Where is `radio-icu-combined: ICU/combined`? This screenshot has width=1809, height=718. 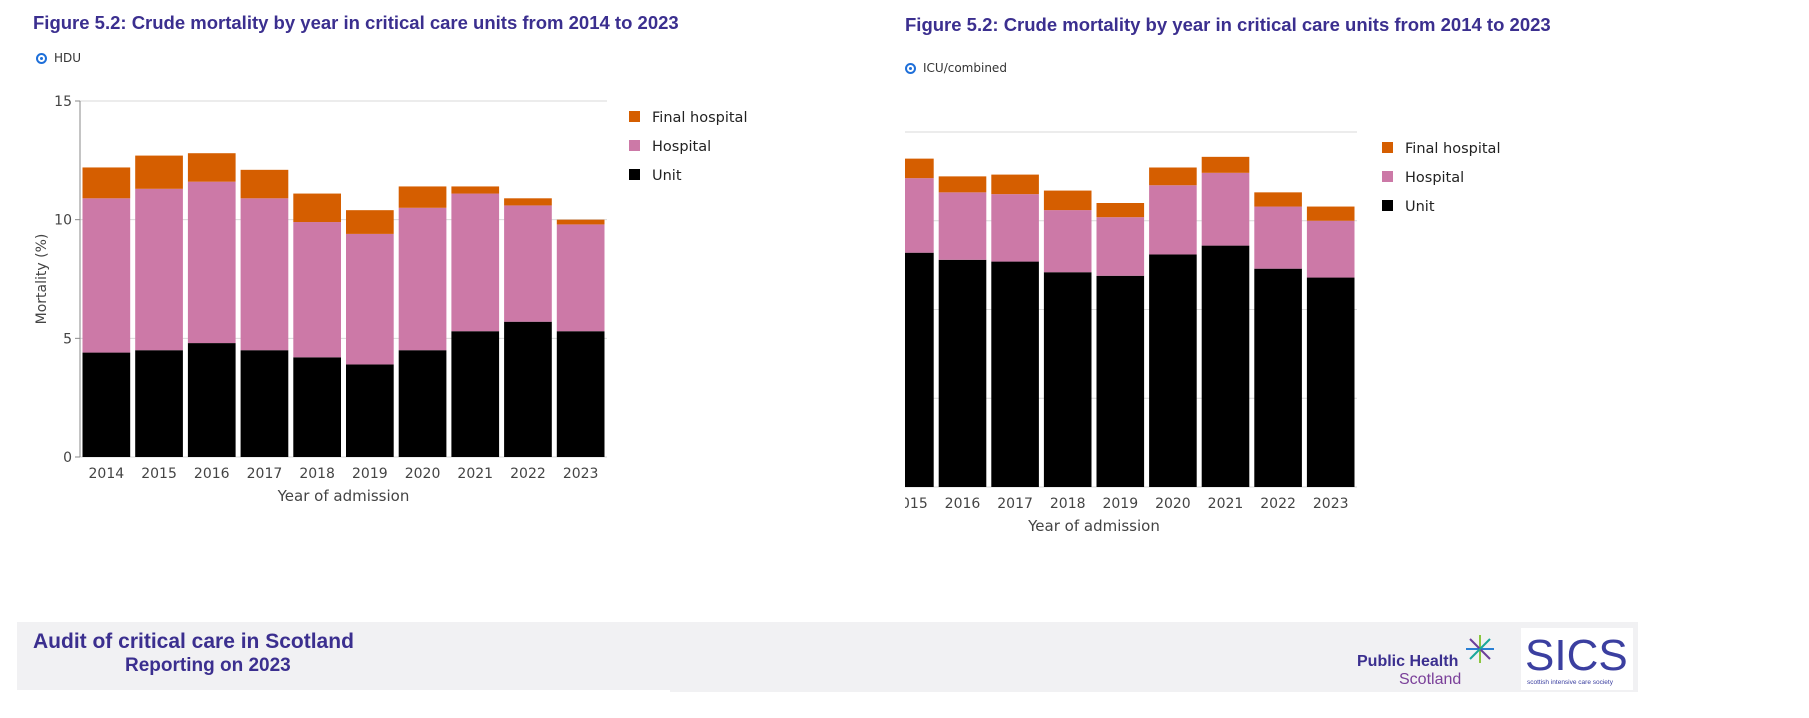 radio-icu-combined: ICU/combined is located at coordinates (956, 68).